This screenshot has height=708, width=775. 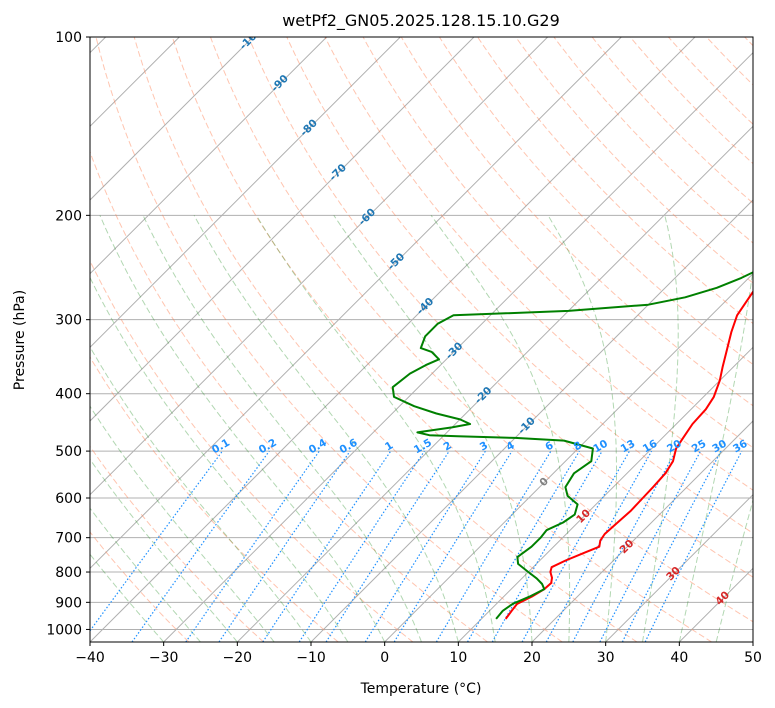 I want to click on x-tick-label: 20, so click(x=532, y=658).